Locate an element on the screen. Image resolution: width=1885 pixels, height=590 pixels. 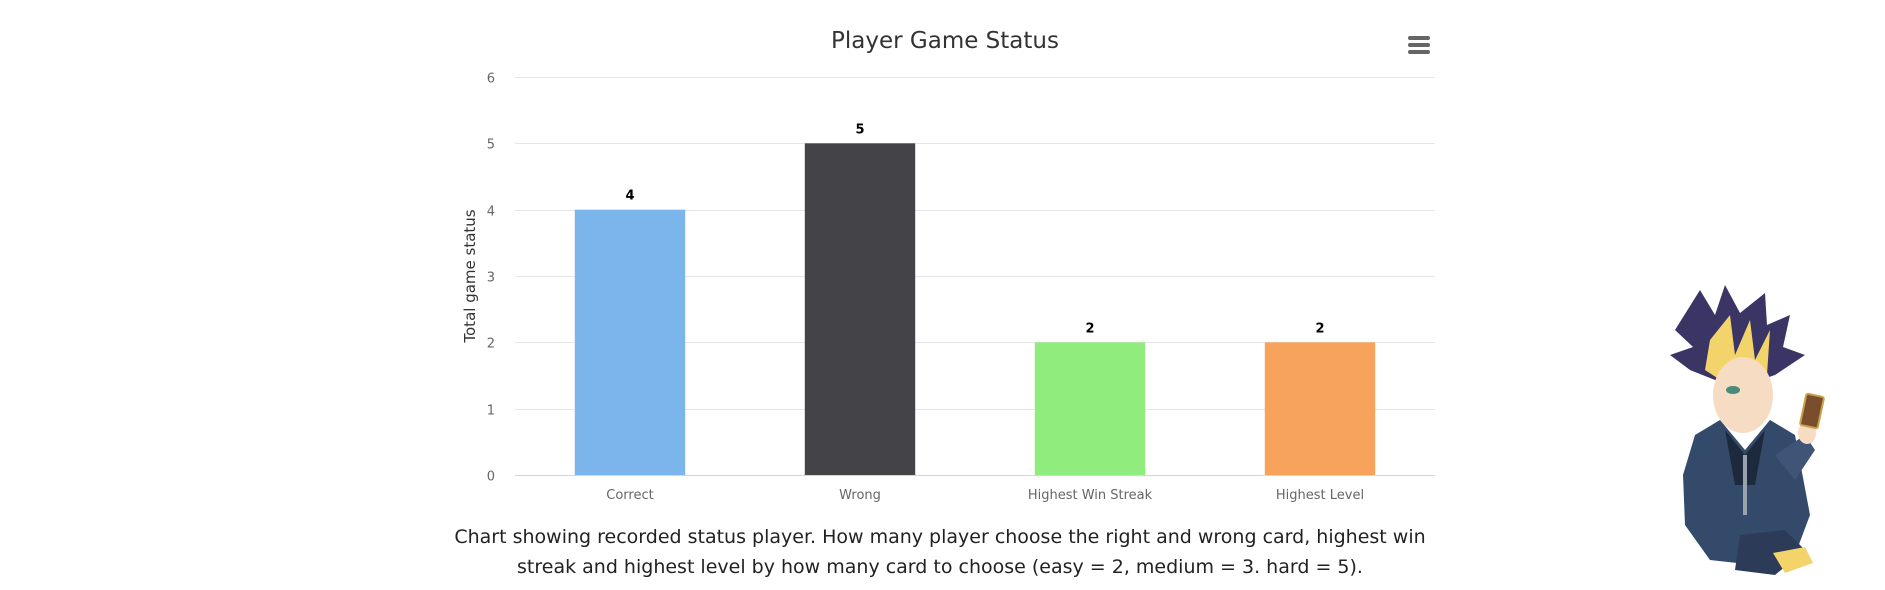
y-tick-label: 1 is located at coordinates (491, 411).